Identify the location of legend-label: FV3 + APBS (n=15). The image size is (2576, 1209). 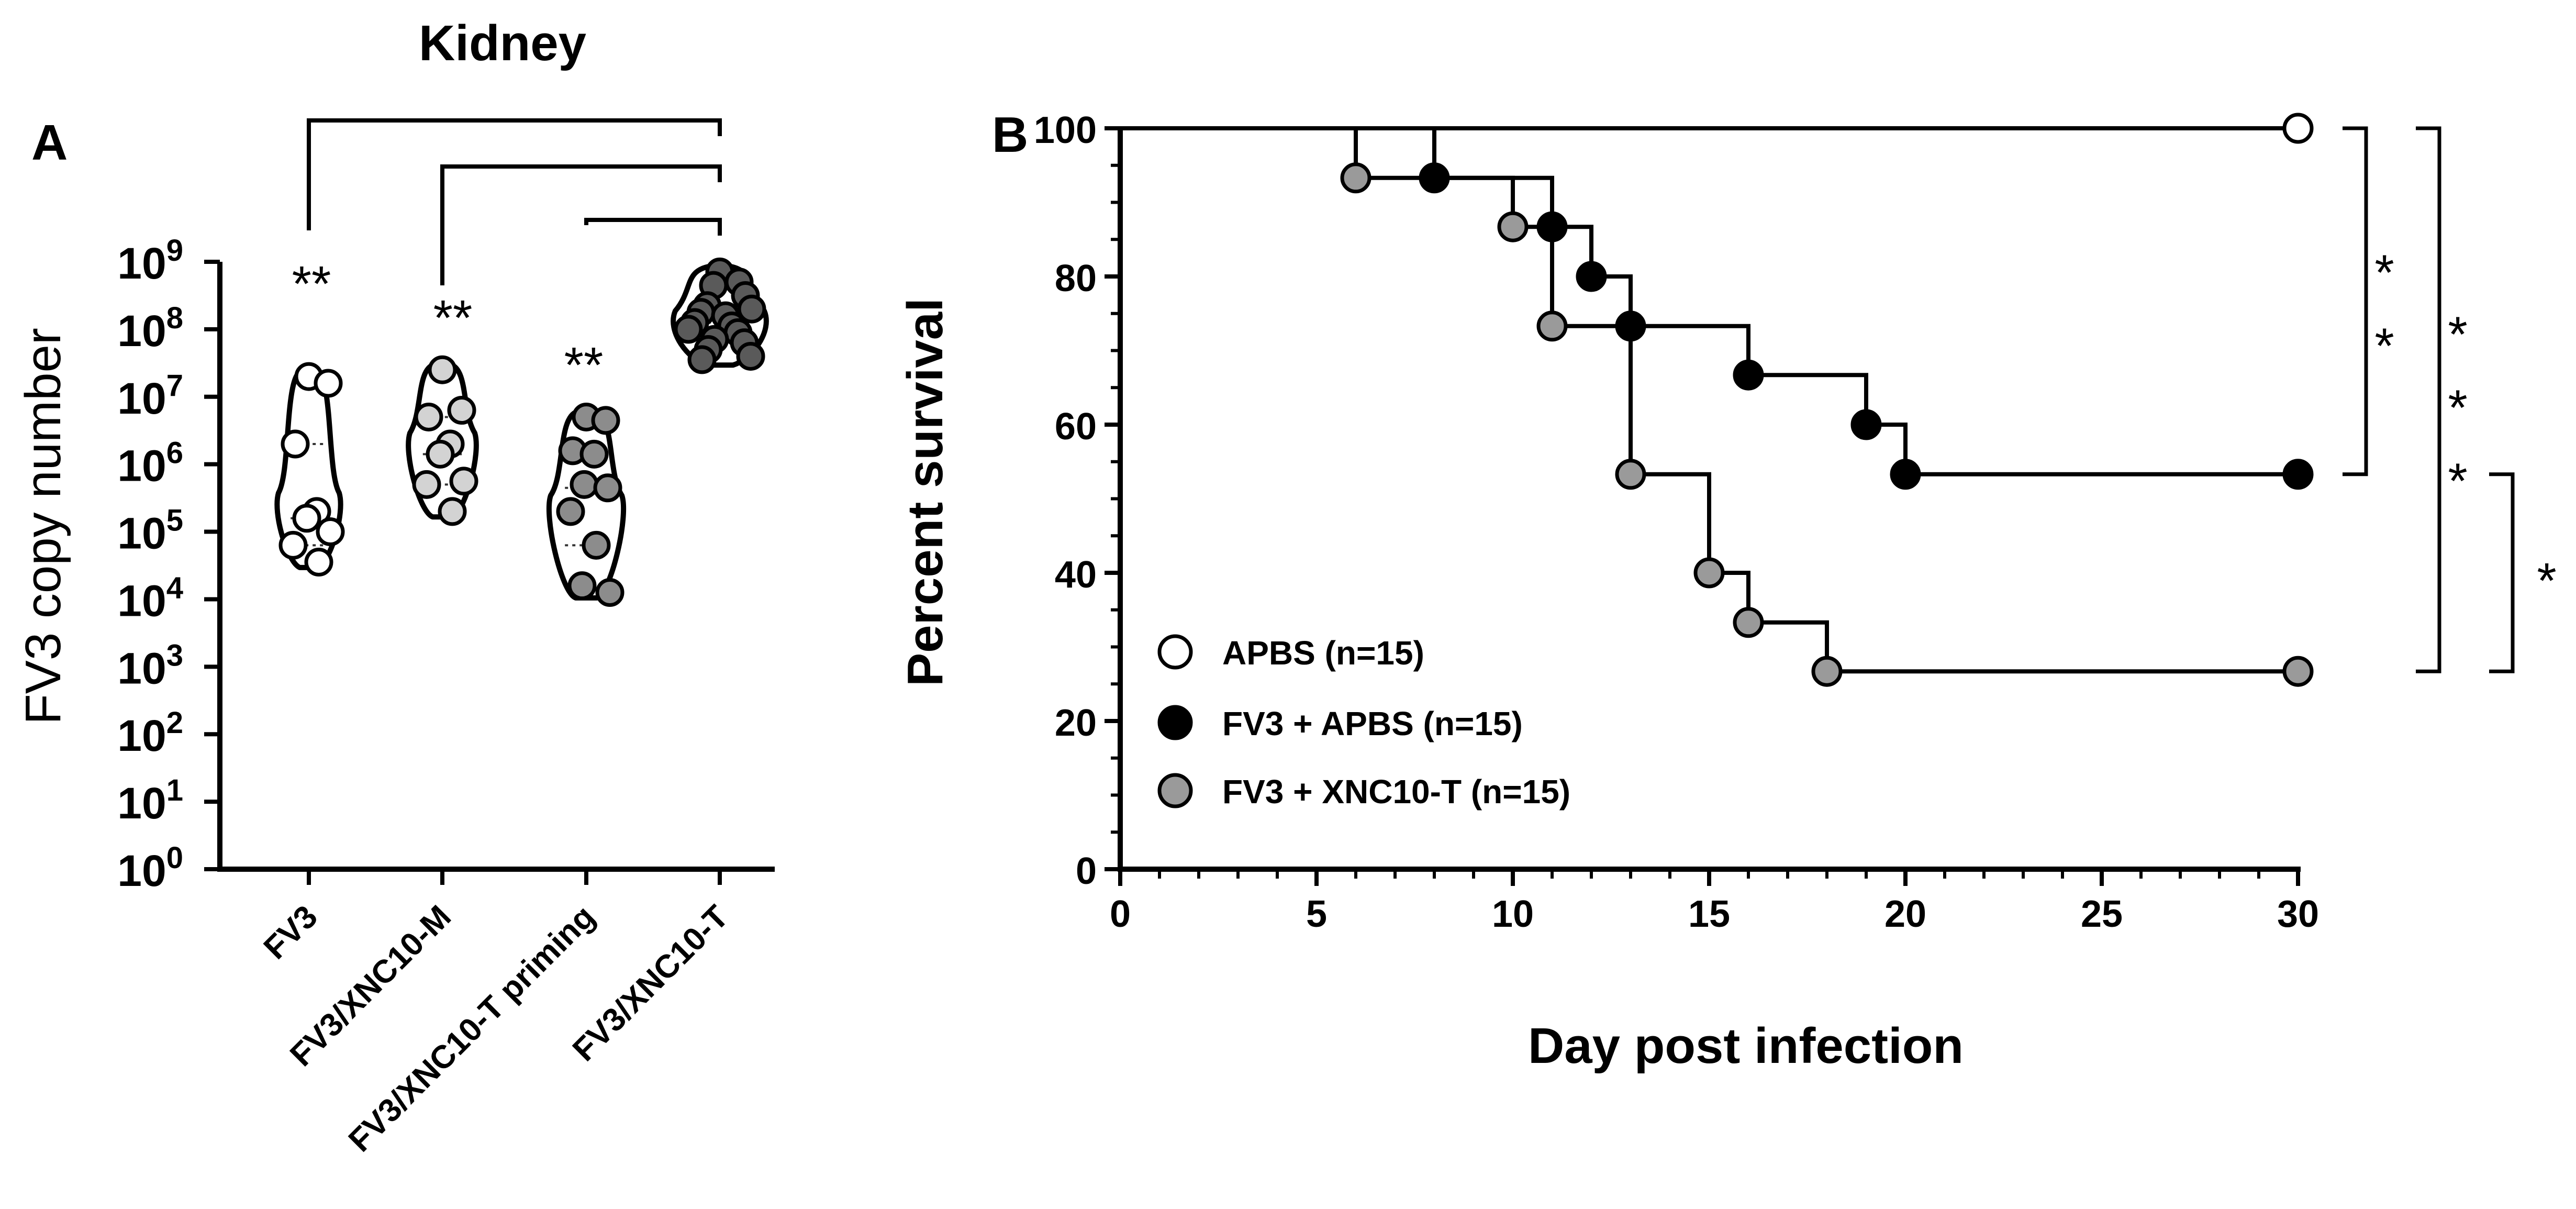
(1372, 724).